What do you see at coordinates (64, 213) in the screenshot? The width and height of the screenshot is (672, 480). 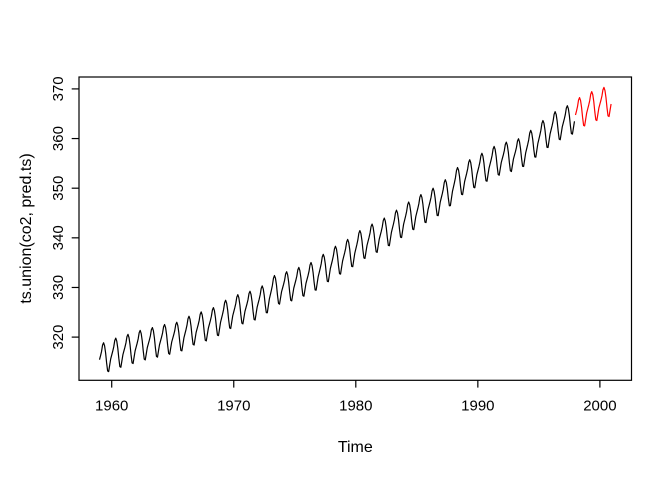 I see `y-axis: 320 330 340 350 360 370` at bounding box center [64, 213].